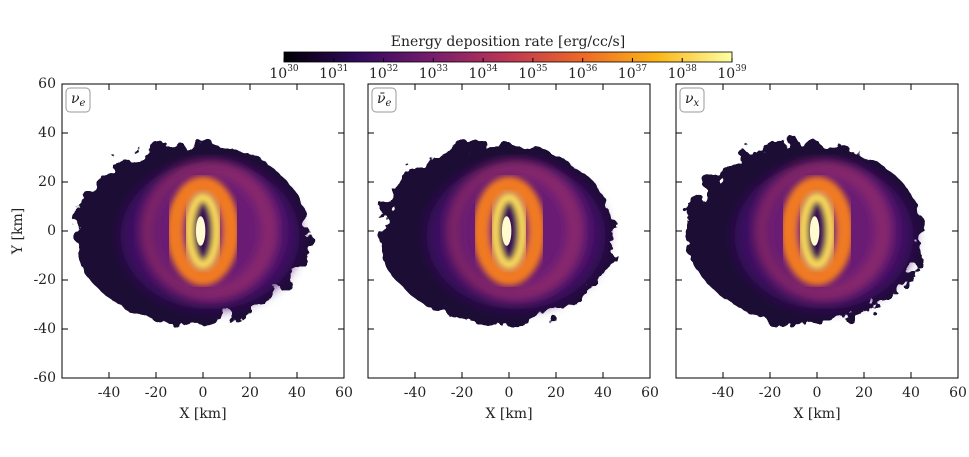 The height and width of the screenshot is (457, 969). I want to click on colorbar-tick-label: 1038, so click(683, 73).